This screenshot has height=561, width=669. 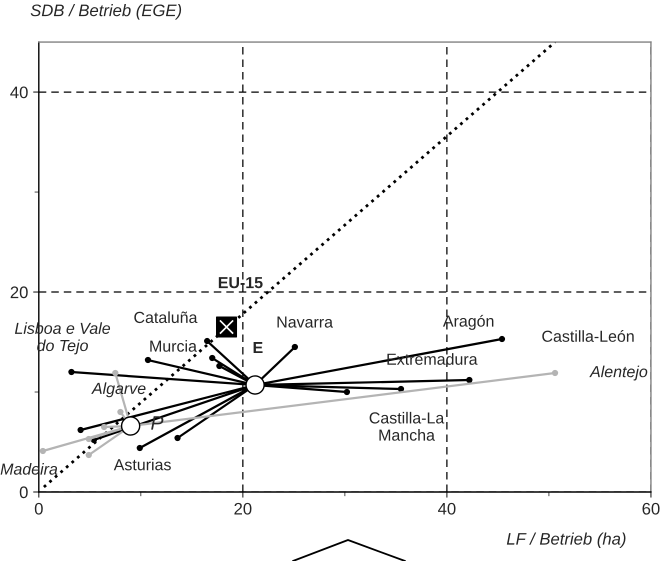 I want to click on y-axis-title: SDB / Betrieb (EGE), so click(x=106, y=12).